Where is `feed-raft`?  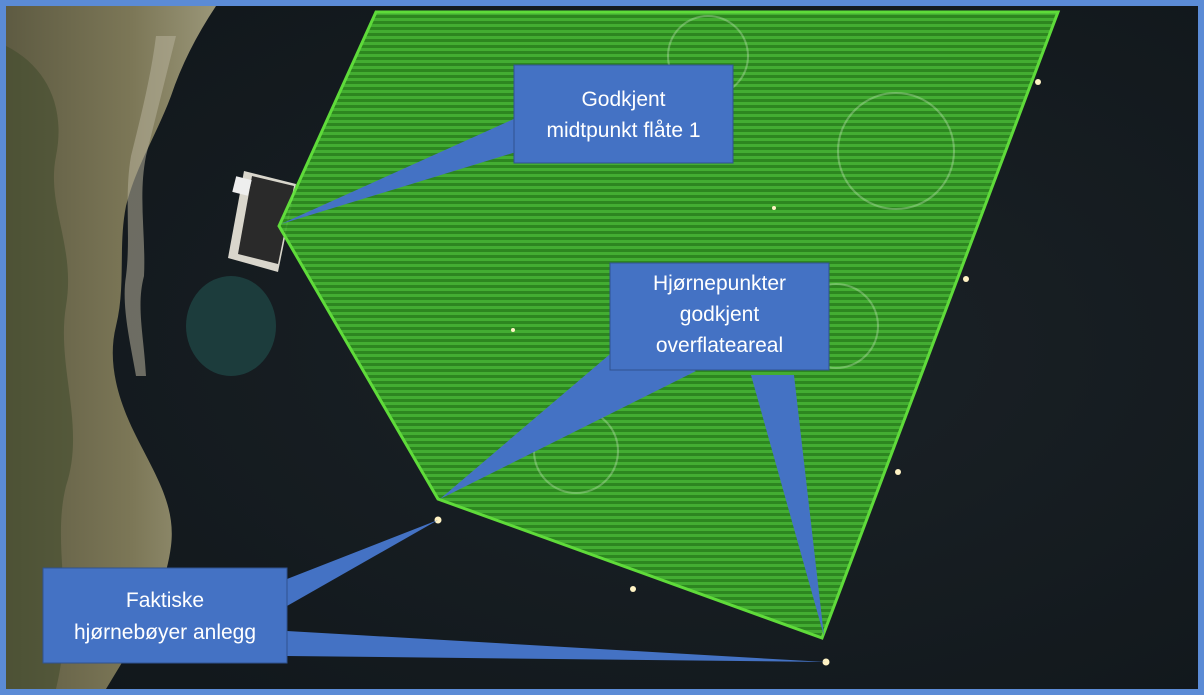
feed-raft is located at coordinates (262, 221).